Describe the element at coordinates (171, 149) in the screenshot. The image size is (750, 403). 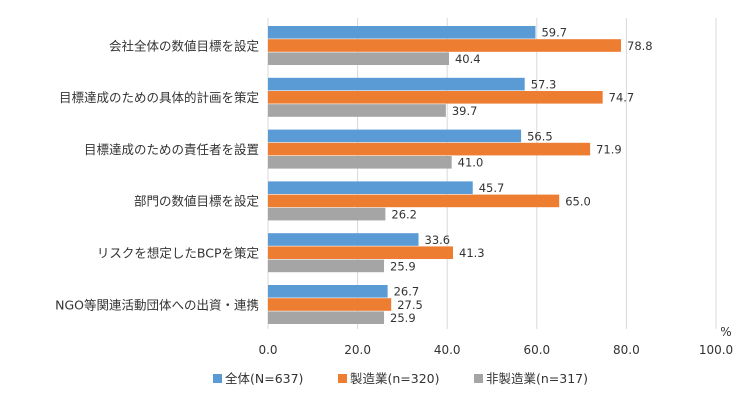
I see `category-label: 目標達成のための責任者を設置` at that location.